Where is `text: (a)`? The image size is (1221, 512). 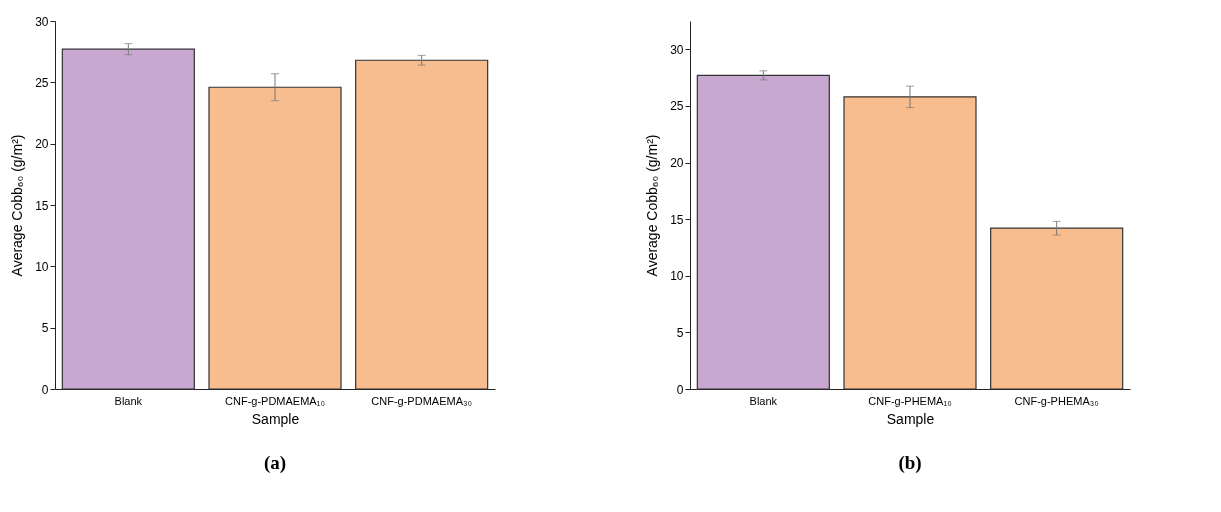
text: (a) is located at coordinates (275, 463).